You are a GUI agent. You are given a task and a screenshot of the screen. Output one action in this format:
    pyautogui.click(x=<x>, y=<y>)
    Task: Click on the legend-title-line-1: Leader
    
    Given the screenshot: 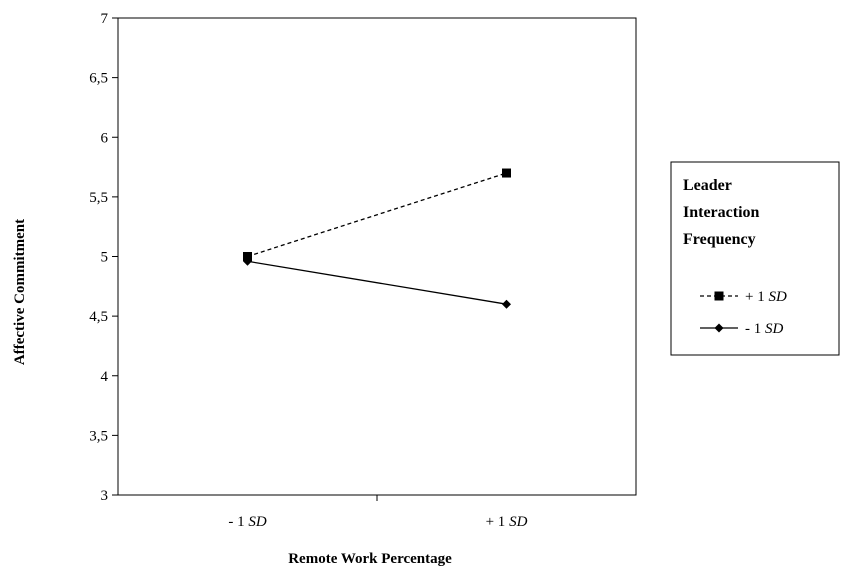 What is the action you would take?
    pyautogui.click(x=707, y=185)
    